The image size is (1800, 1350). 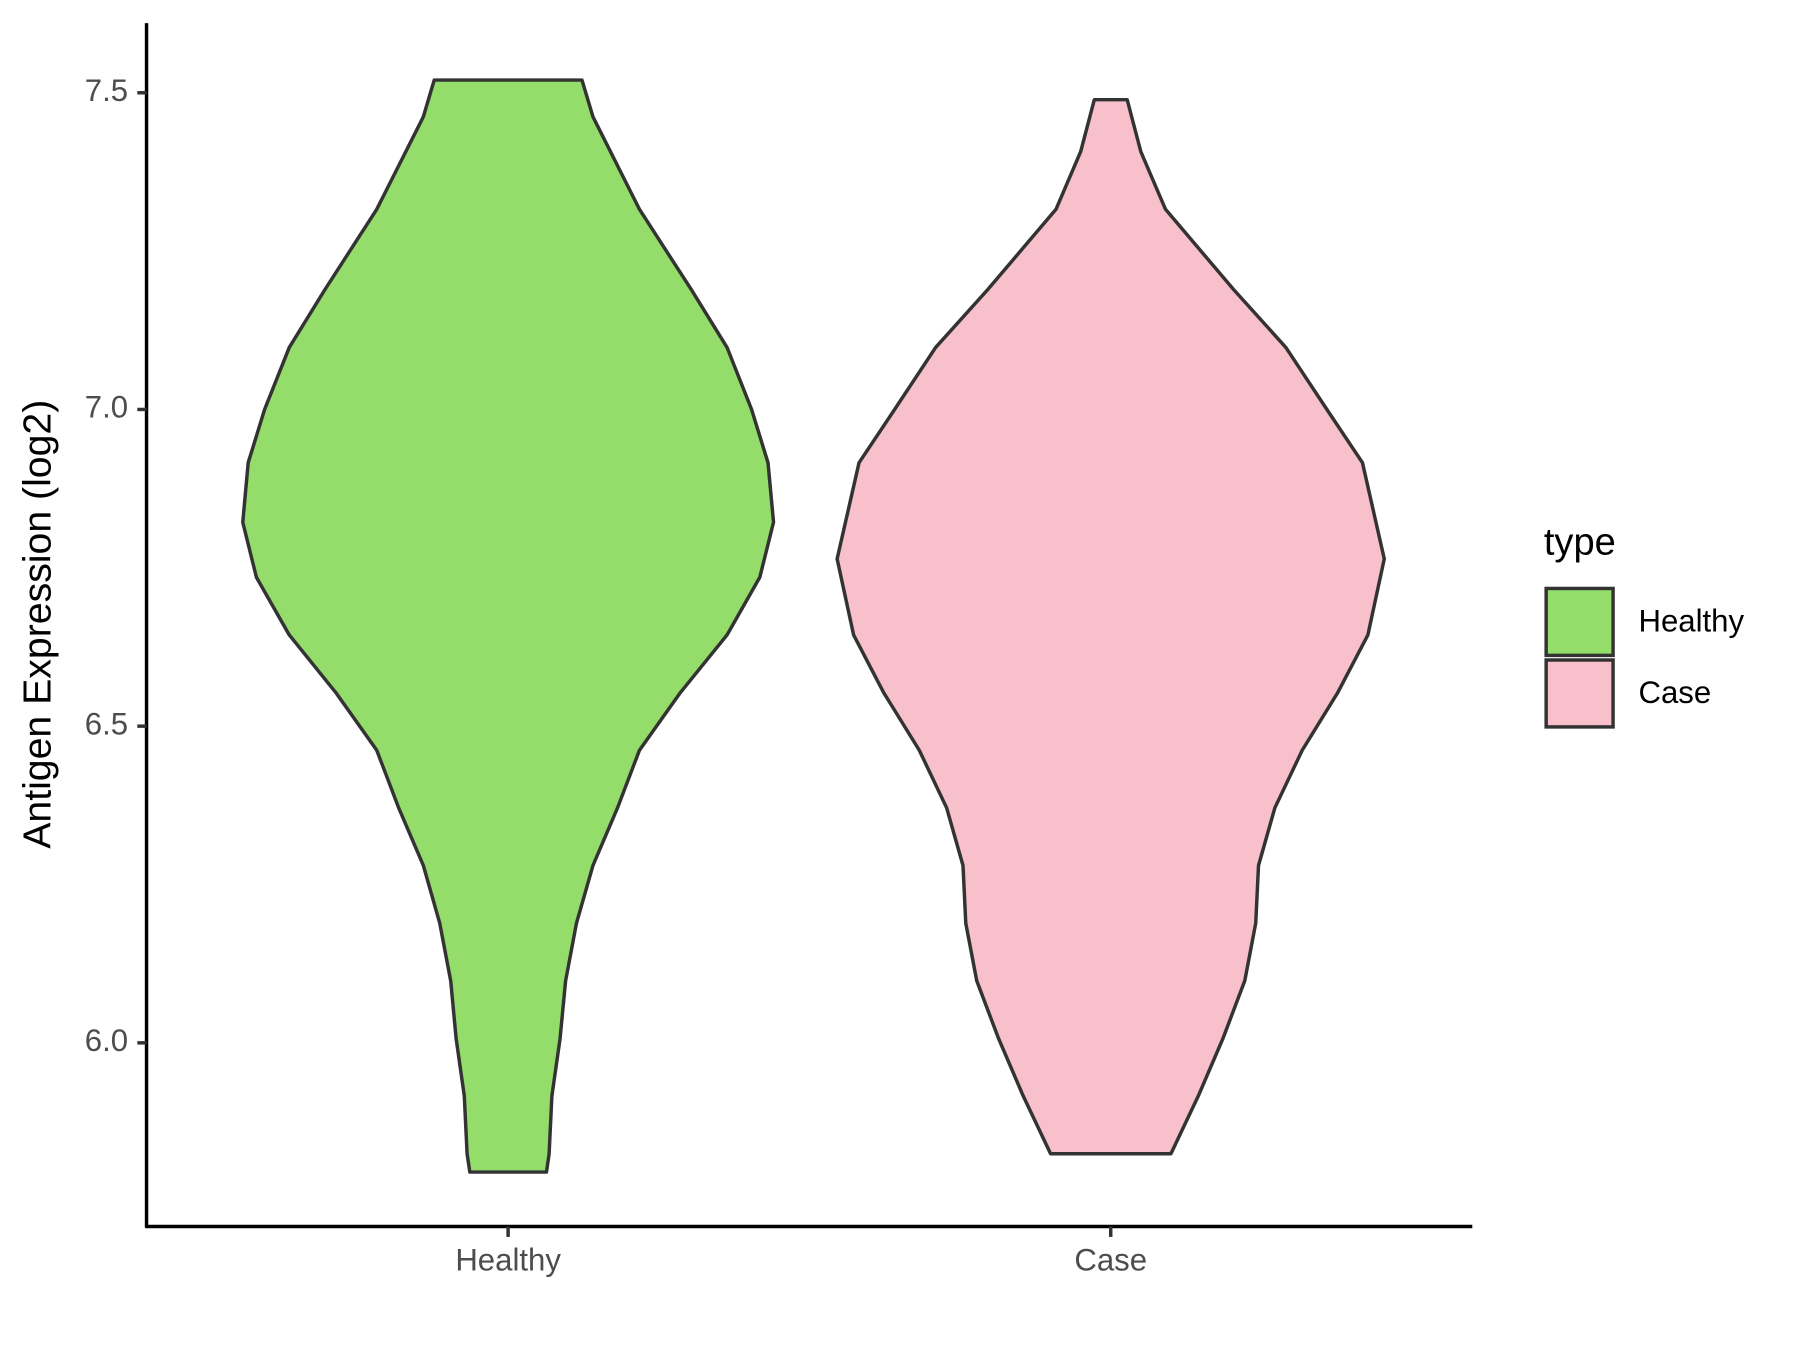 What do you see at coordinates (1674, 692) in the screenshot?
I see `legend-label: Case` at bounding box center [1674, 692].